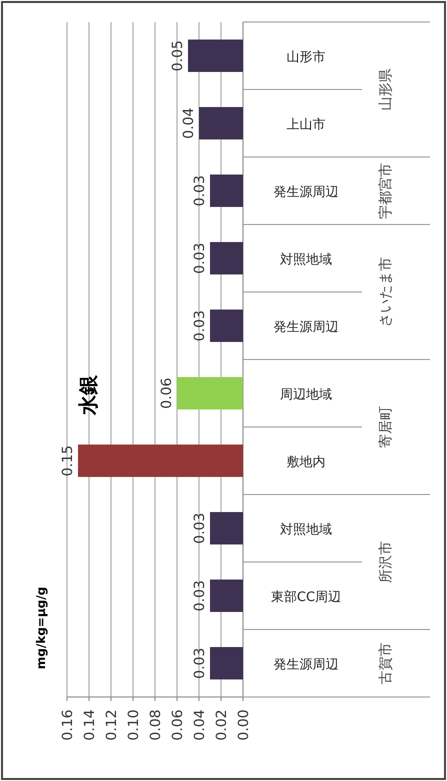 The width and height of the screenshot is (447, 781). I want to click on x-tick-label: 0.10, so click(134, 725).